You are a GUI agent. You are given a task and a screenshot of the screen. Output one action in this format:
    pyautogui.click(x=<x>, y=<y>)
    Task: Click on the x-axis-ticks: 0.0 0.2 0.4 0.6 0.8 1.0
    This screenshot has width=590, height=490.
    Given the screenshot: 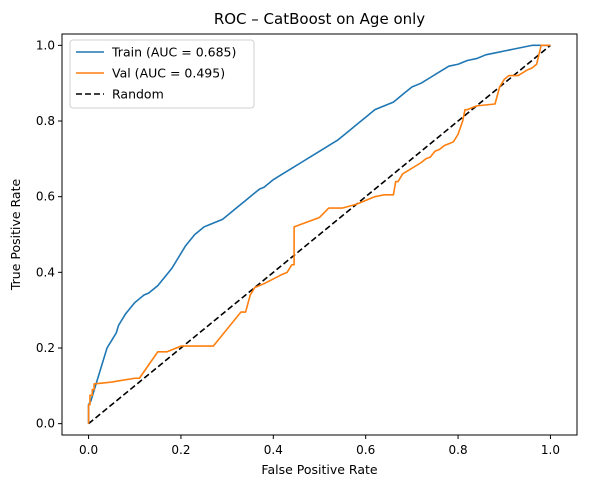 What is the action you would take?
    pyautogui.click(x=319, y=446)
    